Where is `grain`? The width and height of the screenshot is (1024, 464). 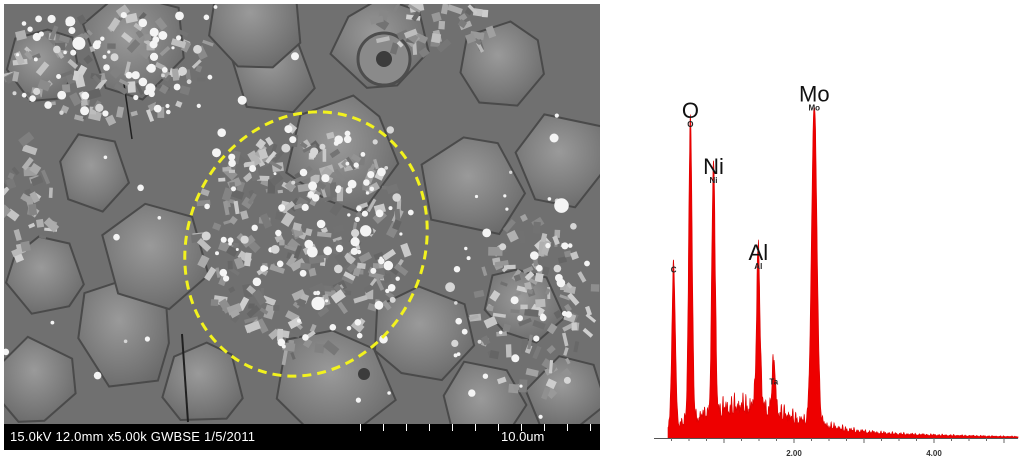 grain is located at coordinates (557, 161).